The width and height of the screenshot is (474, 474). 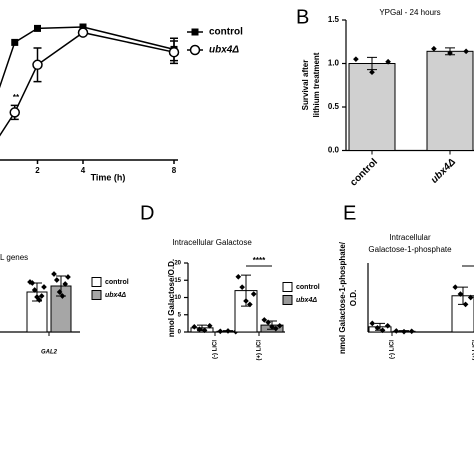 I want to click on y-axis-label: O.D., so click(x=353, y=298).